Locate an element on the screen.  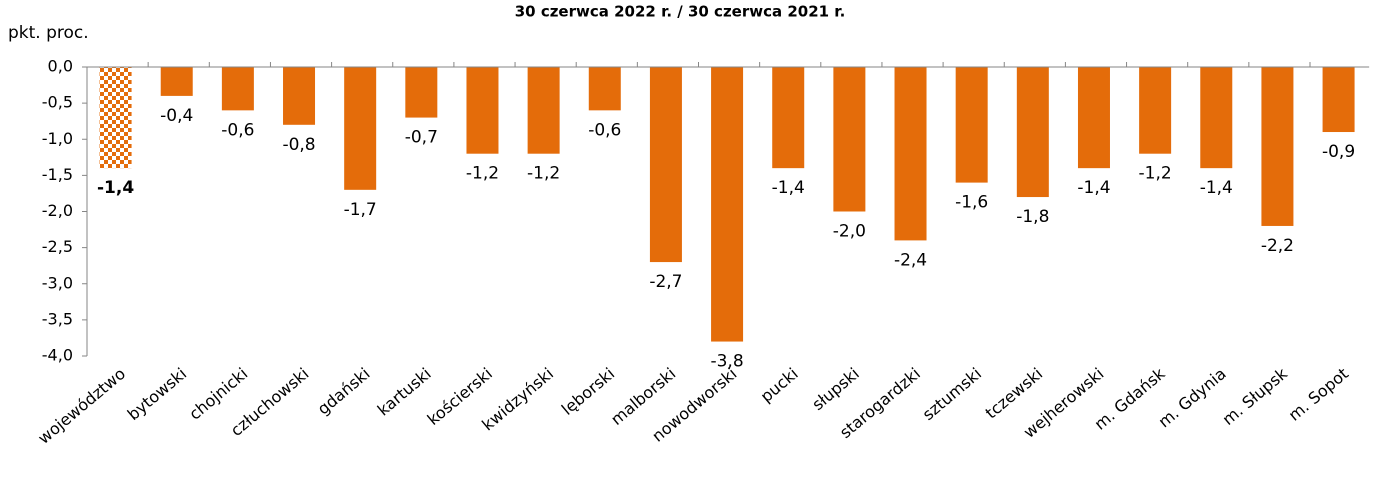
y-tick-label: -1,5 is located at coordinates (57, 174).